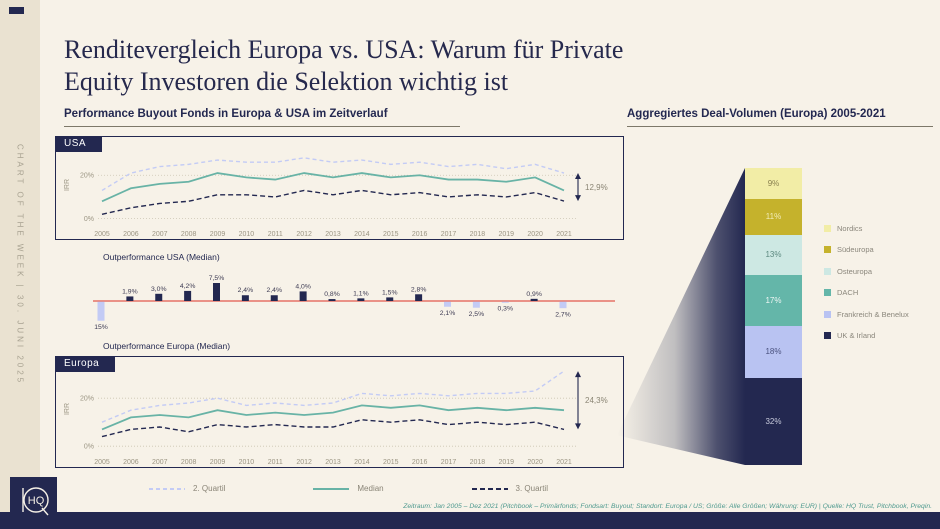  What do you see at coordinates (856, 335) in the screenshot?
I see `legend-label: UK & Irland` at bounding box center [856, 335].